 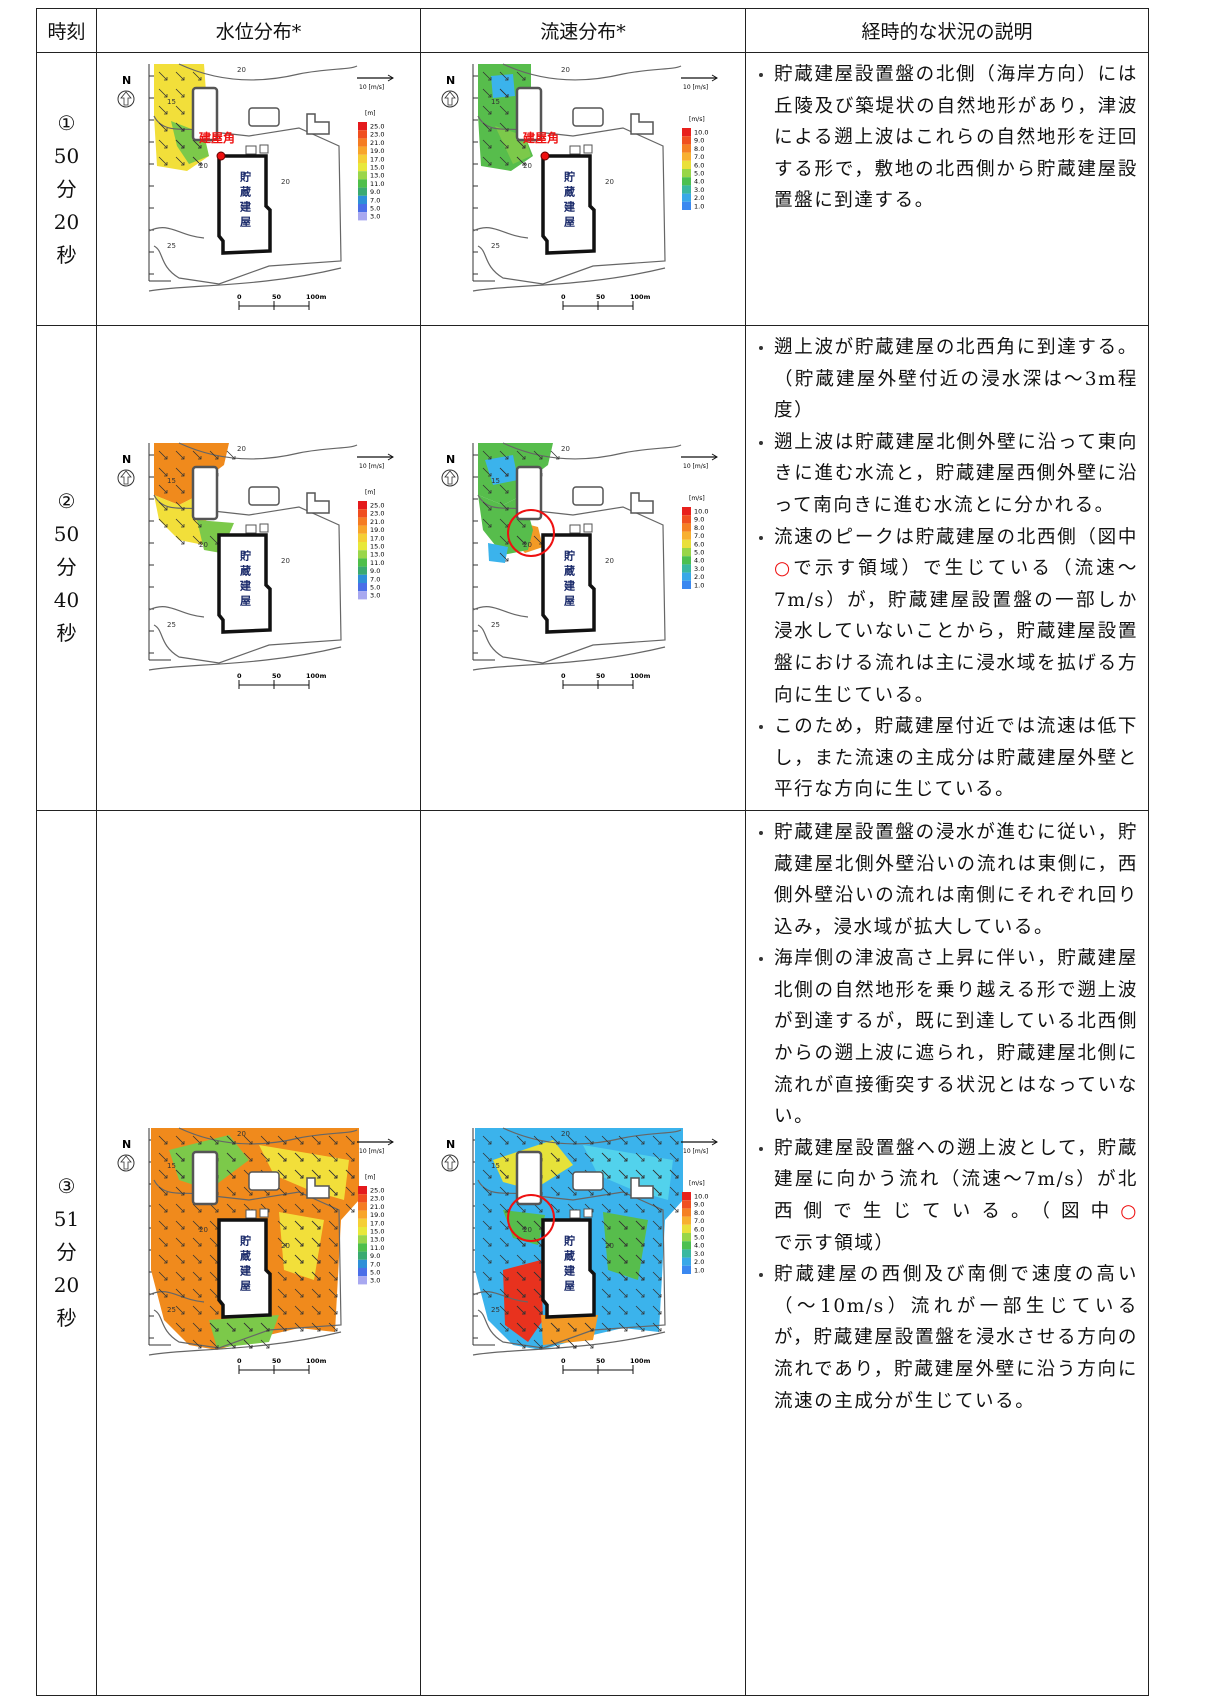 What do you see at coordinates (545, 156) in the screenshot?
I see `corner-marker` at bounding box center [545, 156].